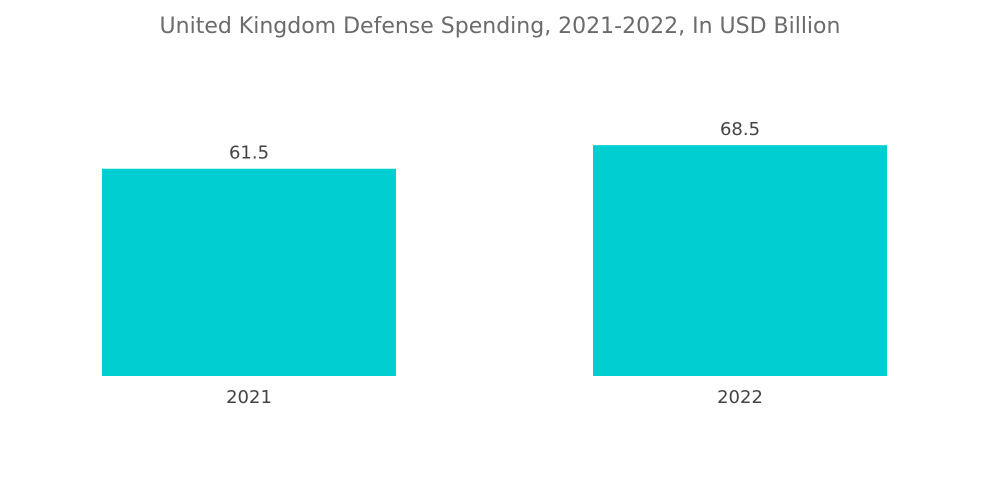 The image size is (1000, 504). What do you see at coordinates (740, 260) in the screenshot?
I see `bar-2022` at bounding box center [740, 260].